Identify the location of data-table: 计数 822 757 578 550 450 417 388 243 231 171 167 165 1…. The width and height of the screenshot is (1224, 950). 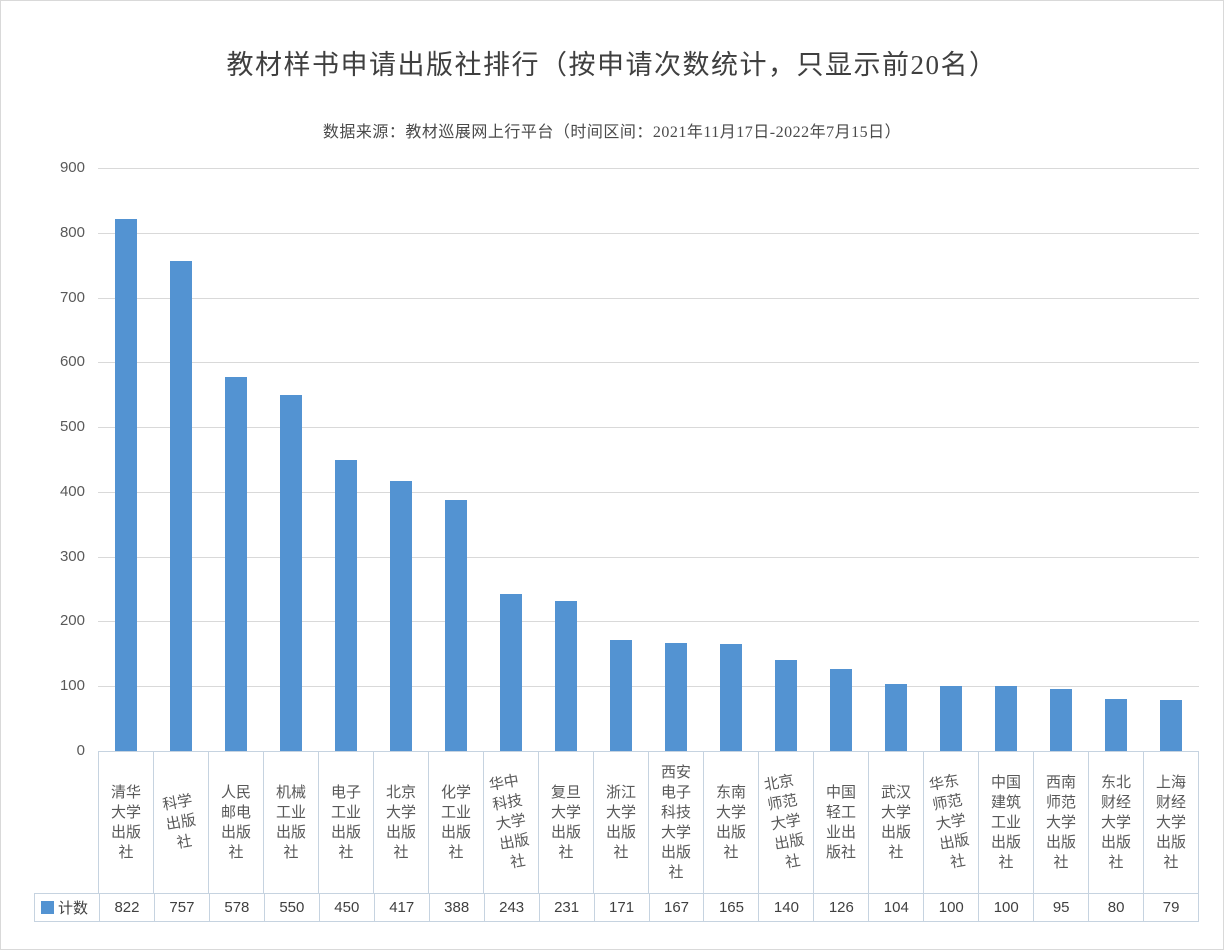
(616, 907).